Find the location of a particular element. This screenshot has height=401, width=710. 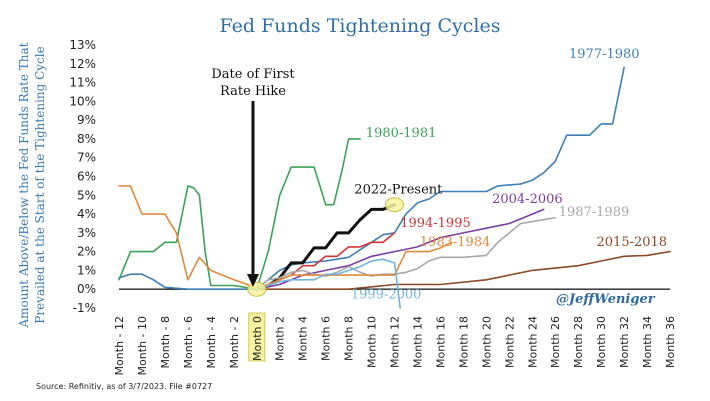

chart-title: Fed Funds Tightening Cycles is located at coordinates (360, 26).